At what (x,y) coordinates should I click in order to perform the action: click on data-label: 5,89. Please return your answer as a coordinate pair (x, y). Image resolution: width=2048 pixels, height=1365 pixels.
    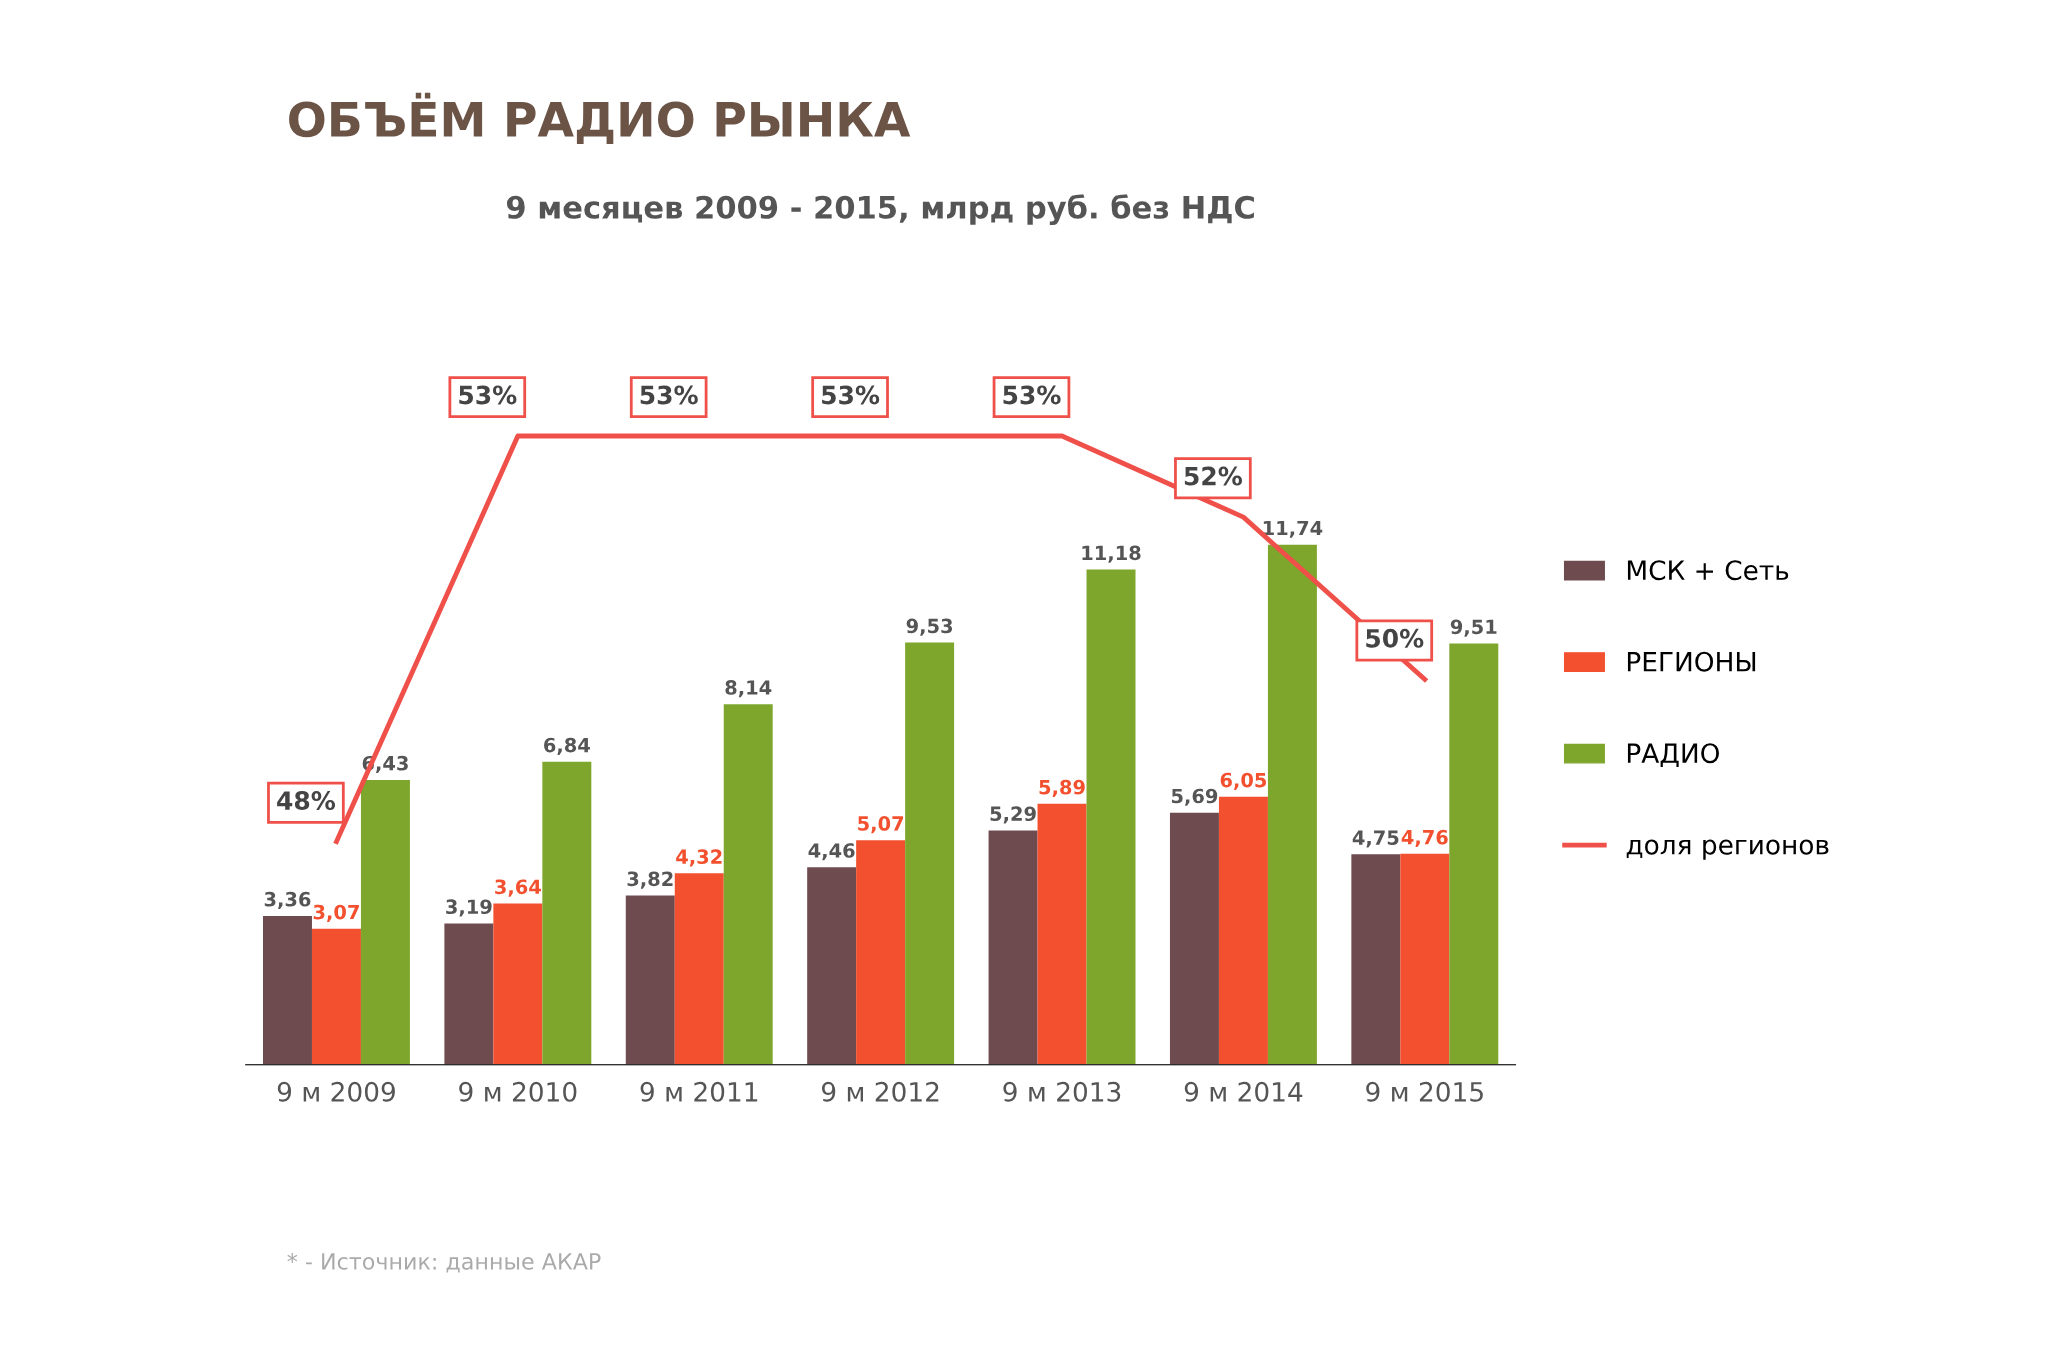
    Looking at the image, I should click on (1062, 788).